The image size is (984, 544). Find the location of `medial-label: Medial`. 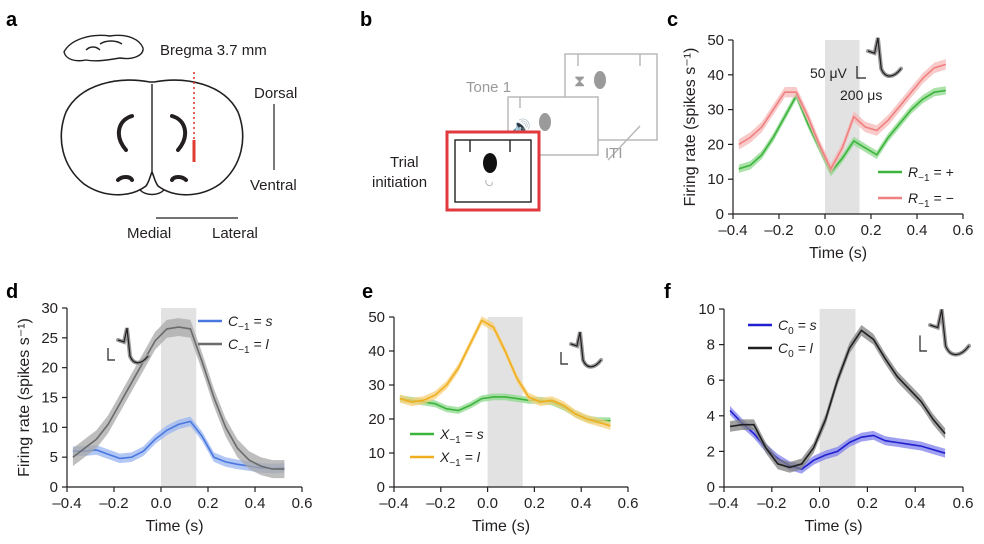

medial-label: Medial is located at coordinates (149, 233).